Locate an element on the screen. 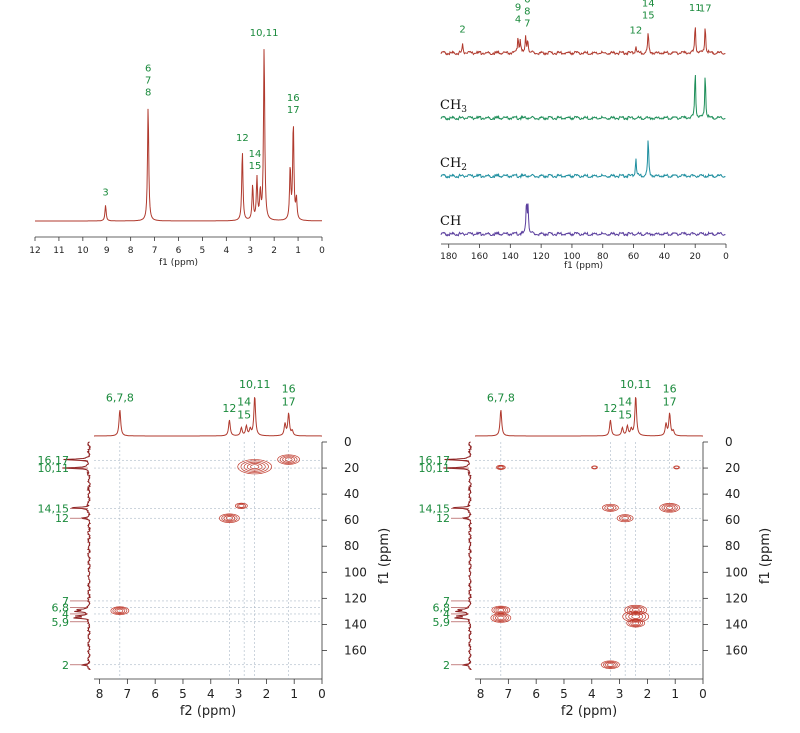  hmbc-top-projection is located at coordinates (589, 417).